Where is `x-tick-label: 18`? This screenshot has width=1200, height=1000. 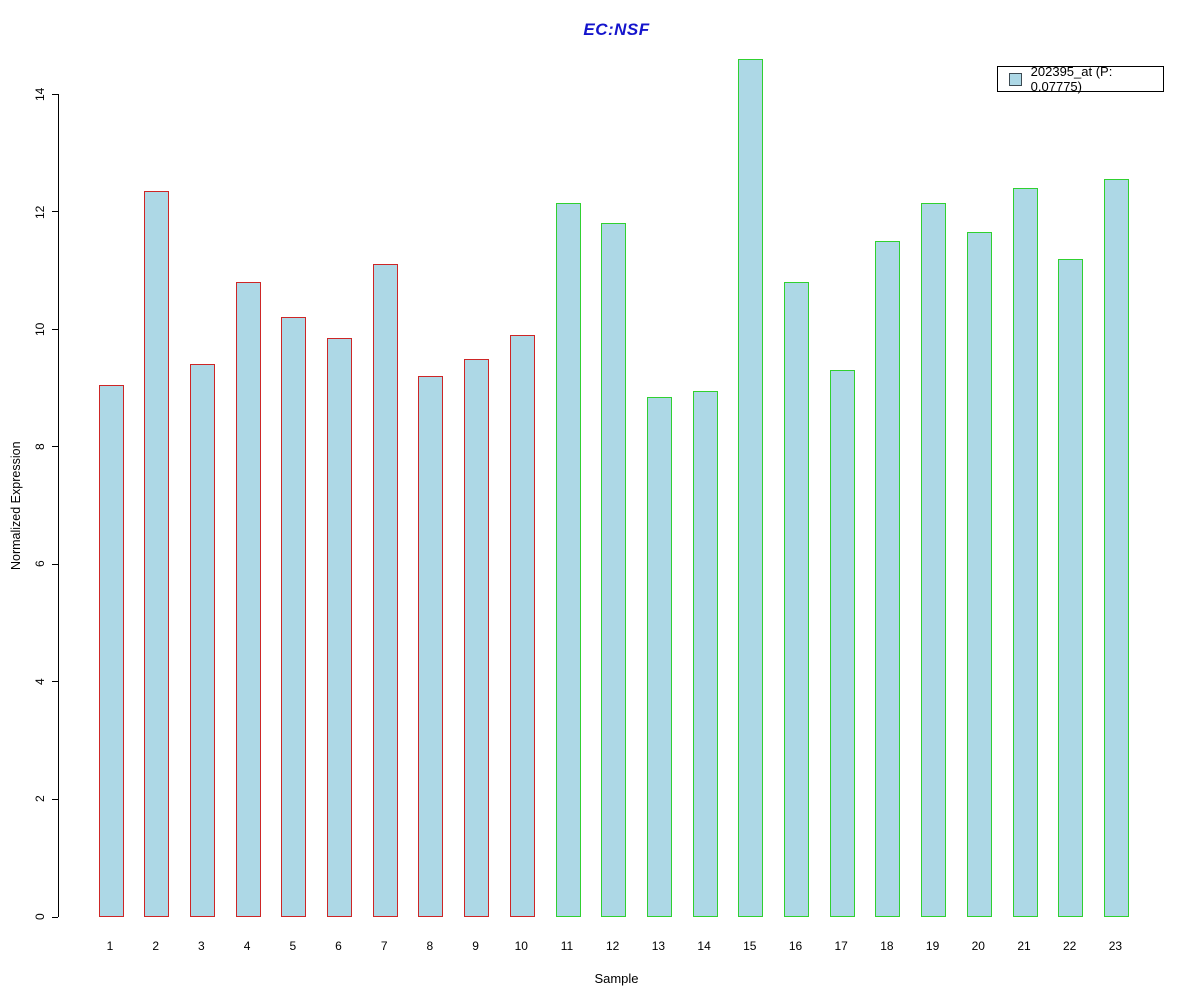 x-tick-label: 18 is located at coordinates (887, 946).